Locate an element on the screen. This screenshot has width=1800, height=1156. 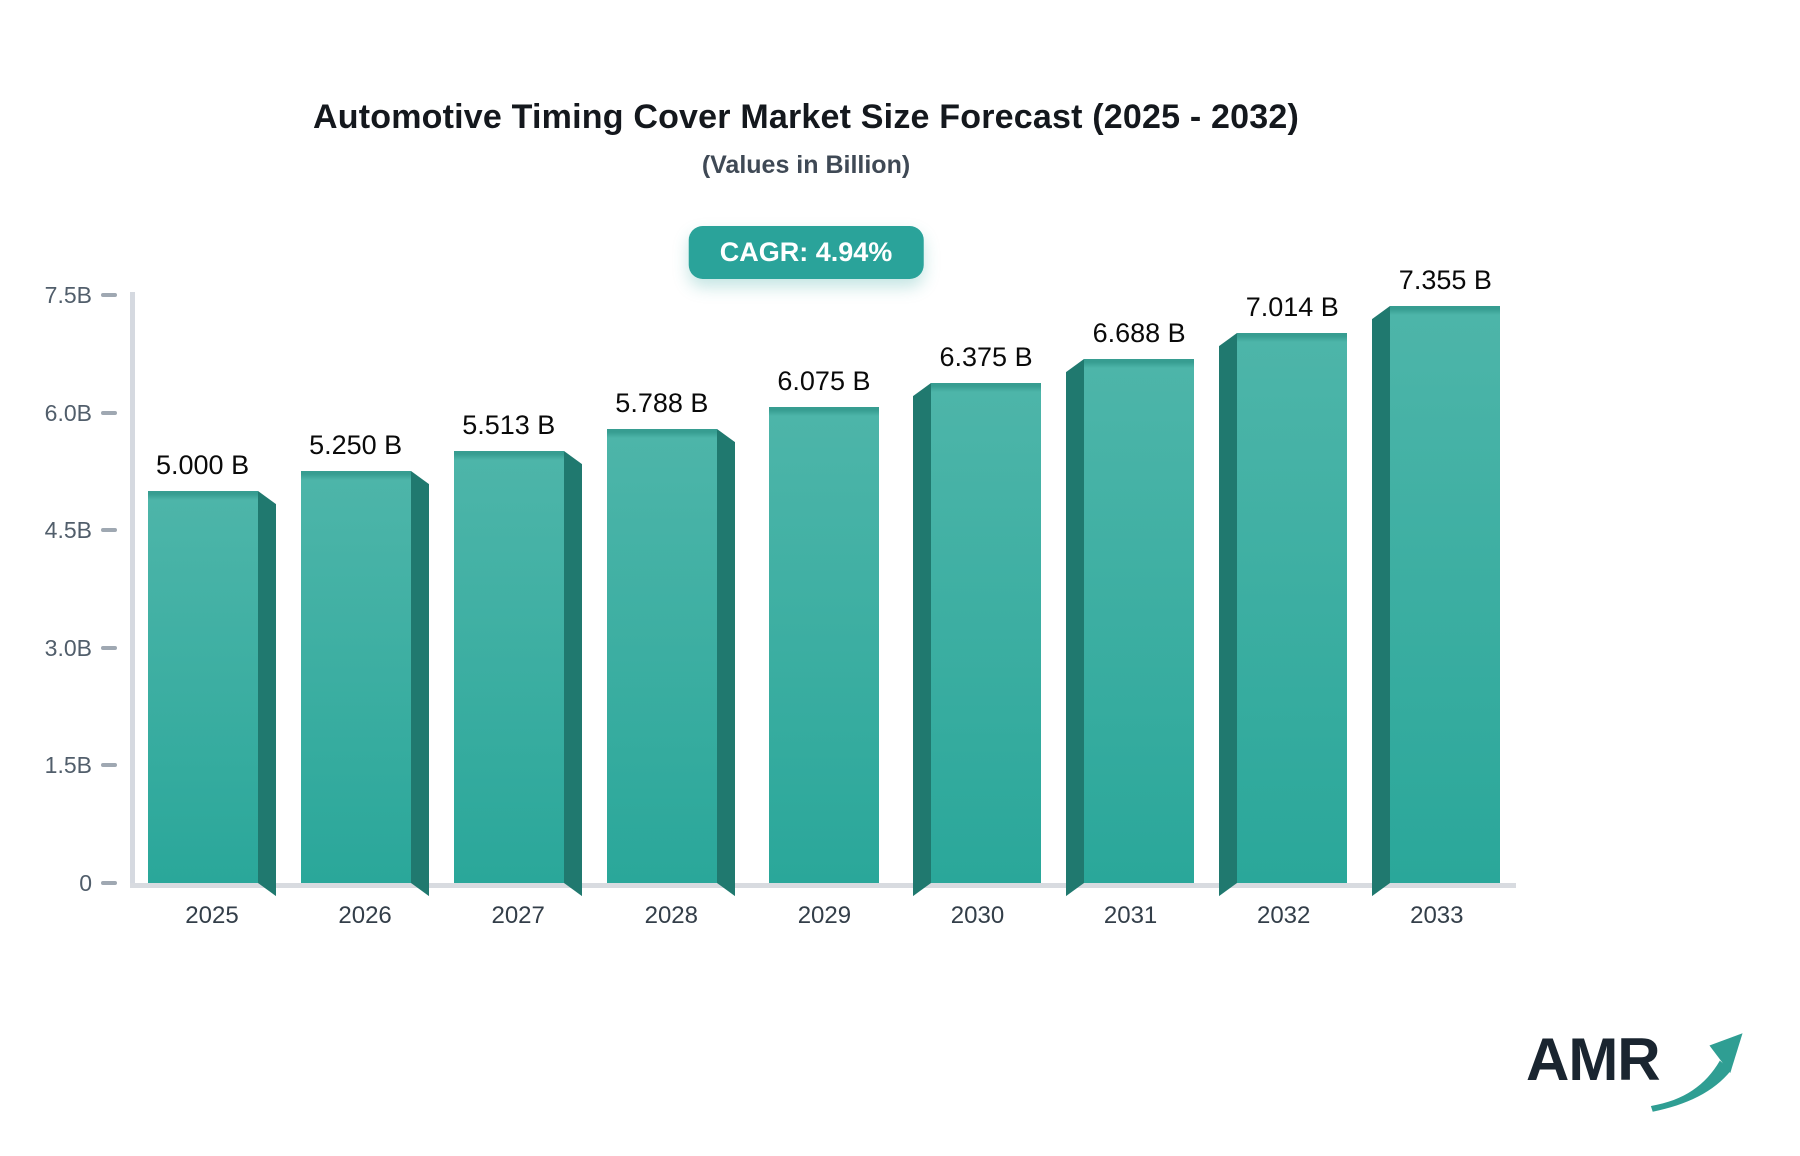
amr-logo-text: AMR is located at coordinates (1593, 1059).